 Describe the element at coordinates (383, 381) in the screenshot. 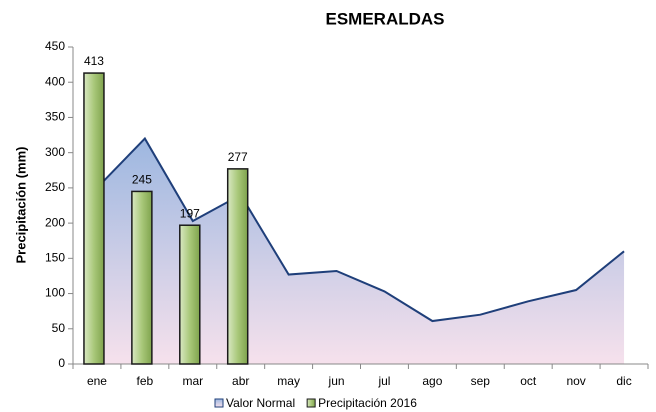

I see `x-tick-label: jul` at that location.